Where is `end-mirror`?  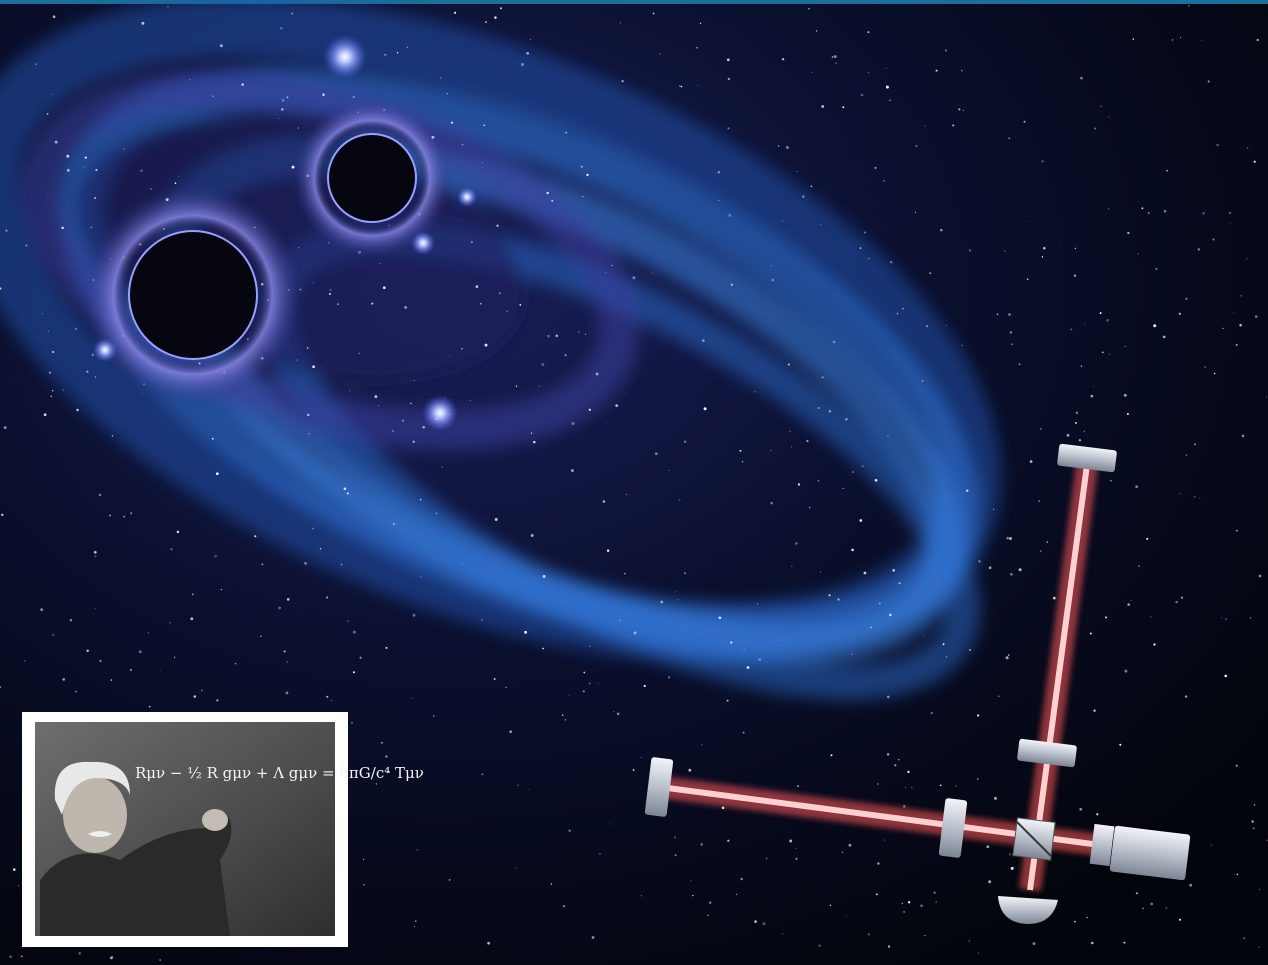 end-mirror is located at coordinates (1087, 458).